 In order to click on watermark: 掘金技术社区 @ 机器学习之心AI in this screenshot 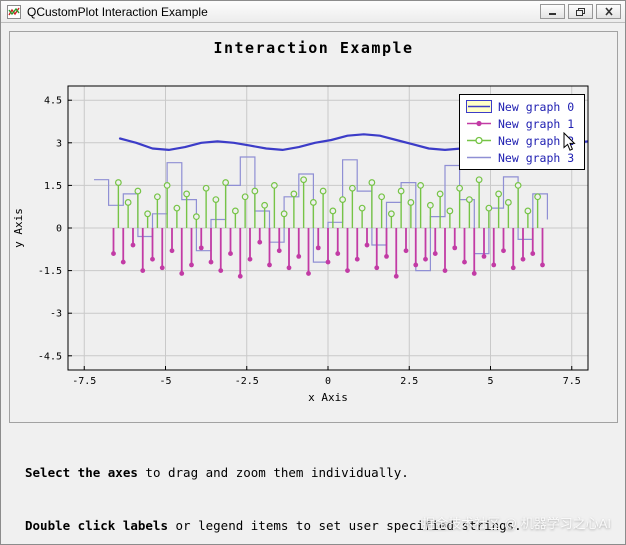, I will do `click(516, 523)`.